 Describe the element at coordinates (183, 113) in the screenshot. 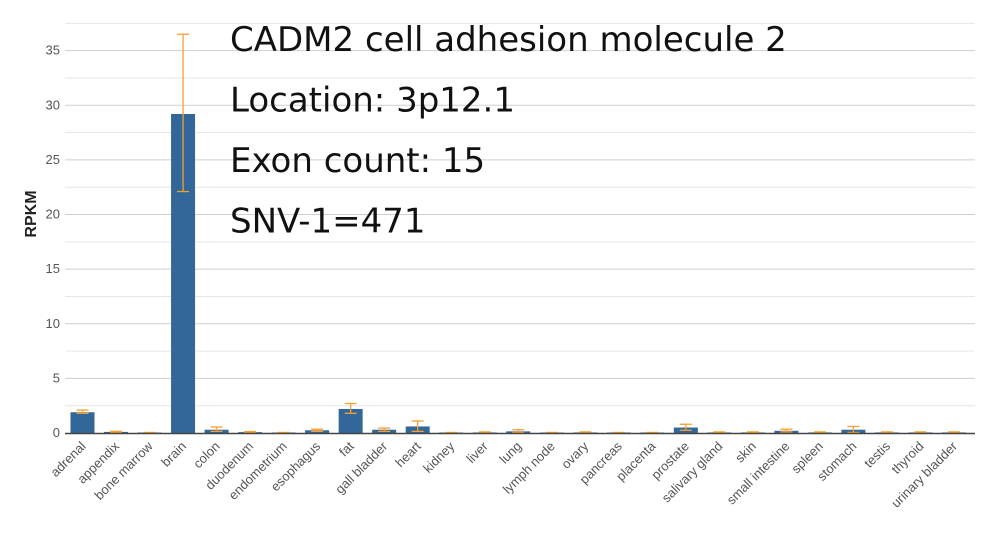

I see `error-bar-brain` at that location.